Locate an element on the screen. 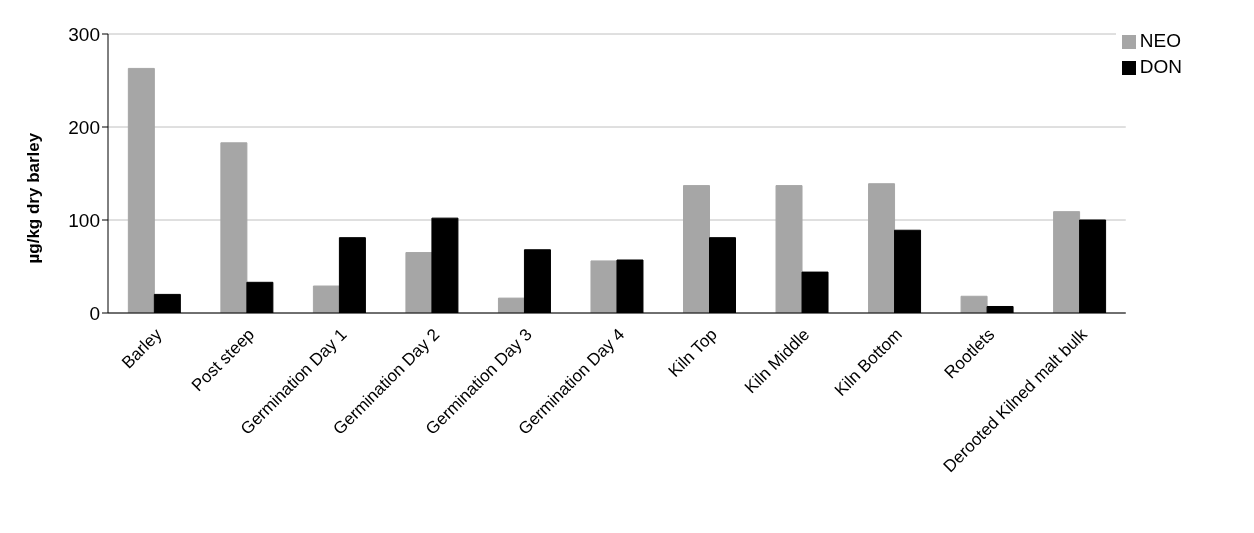 Image resolution: width=1254 pixels, height=533 pixels. y-tick-label: 0 is located at coordinates (94, 313).